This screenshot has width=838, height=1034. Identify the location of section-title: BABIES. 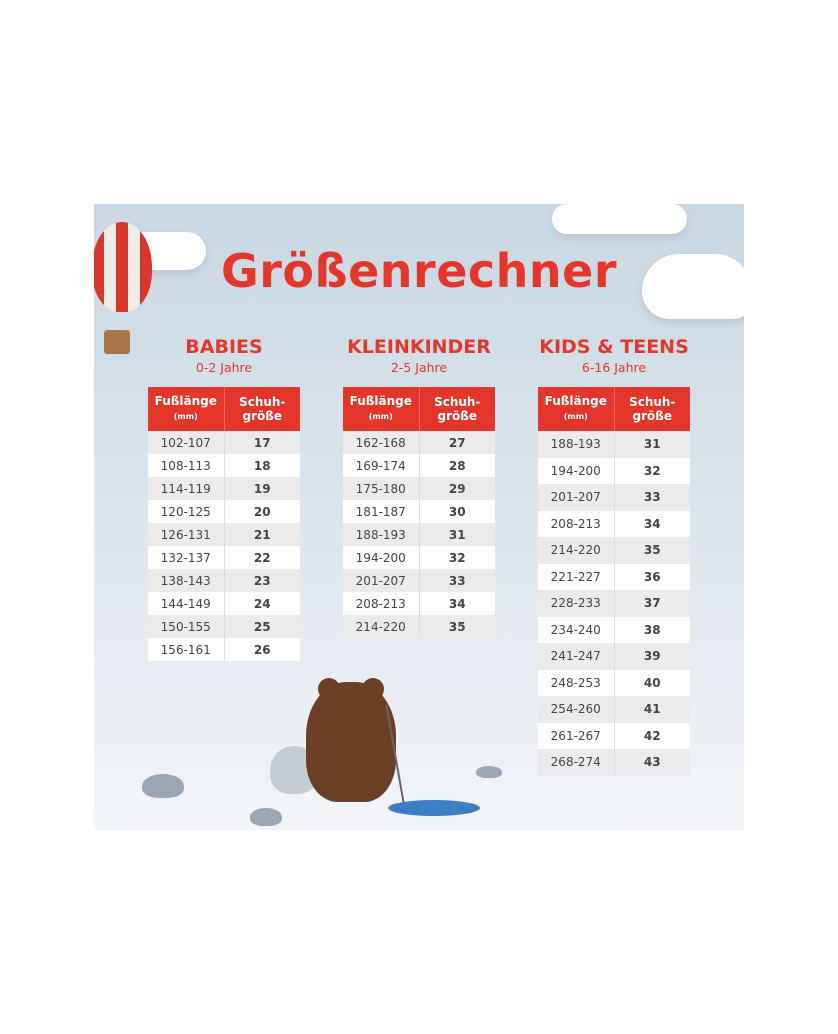
(224, 347).